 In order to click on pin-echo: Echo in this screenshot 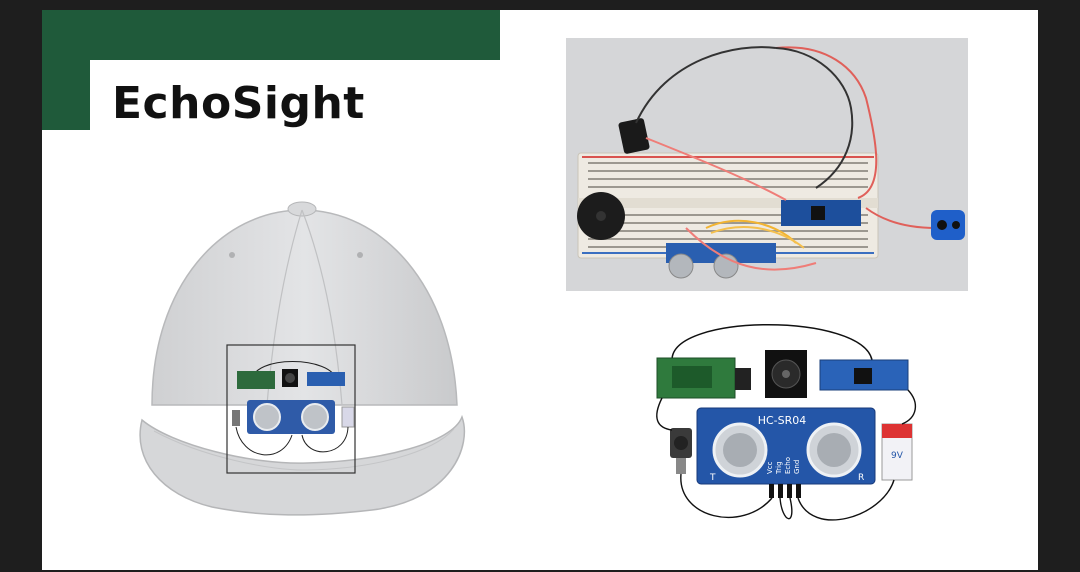, I will do `click(788, 465)`.